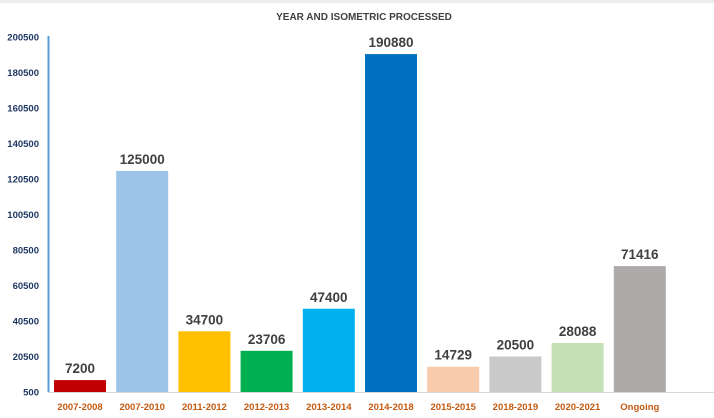  Describe the element at coordinates (639, 329) in the screenshot. I see `bar-Ongoing` at that location.